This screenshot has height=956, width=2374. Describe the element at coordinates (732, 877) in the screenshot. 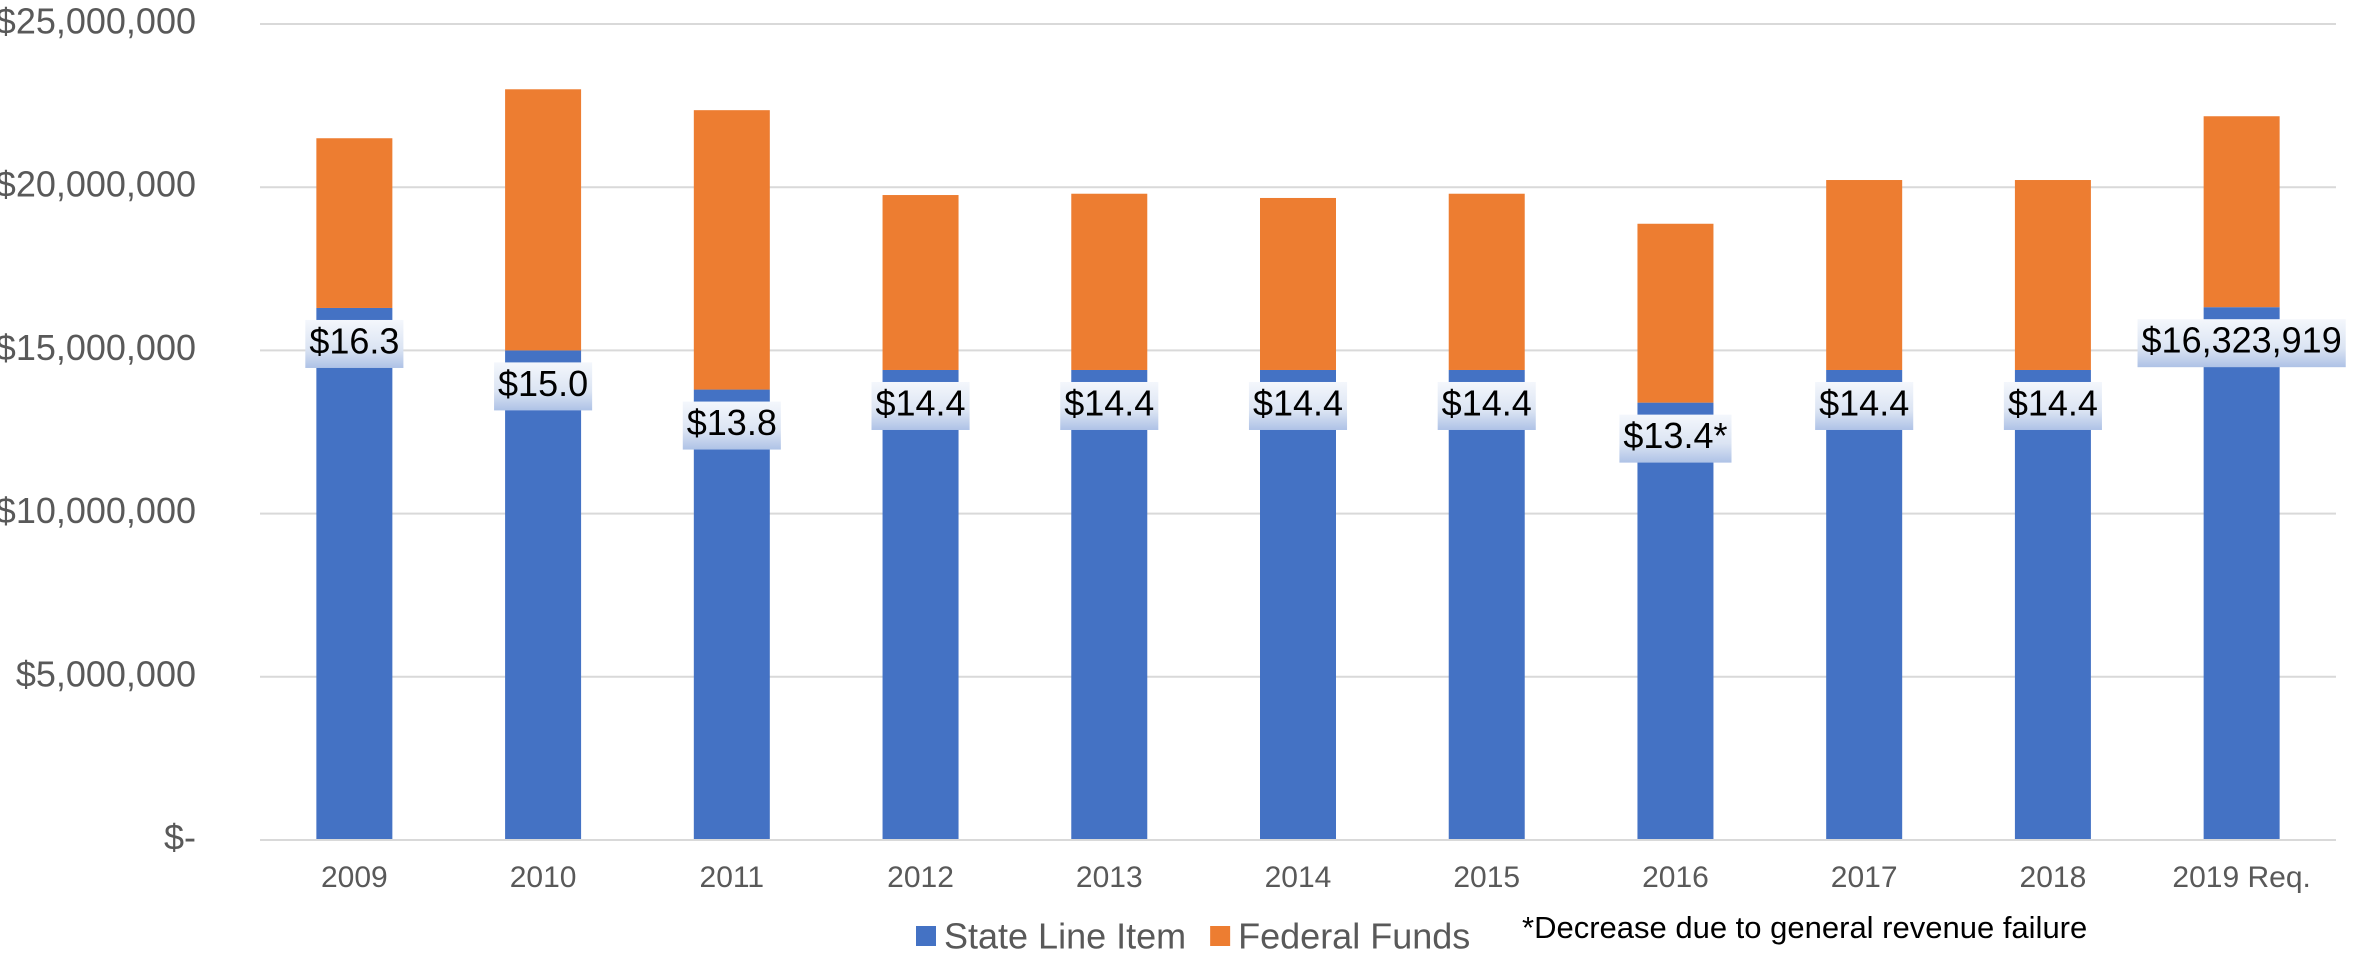

I see `x-tick-label: 2011` at that location.